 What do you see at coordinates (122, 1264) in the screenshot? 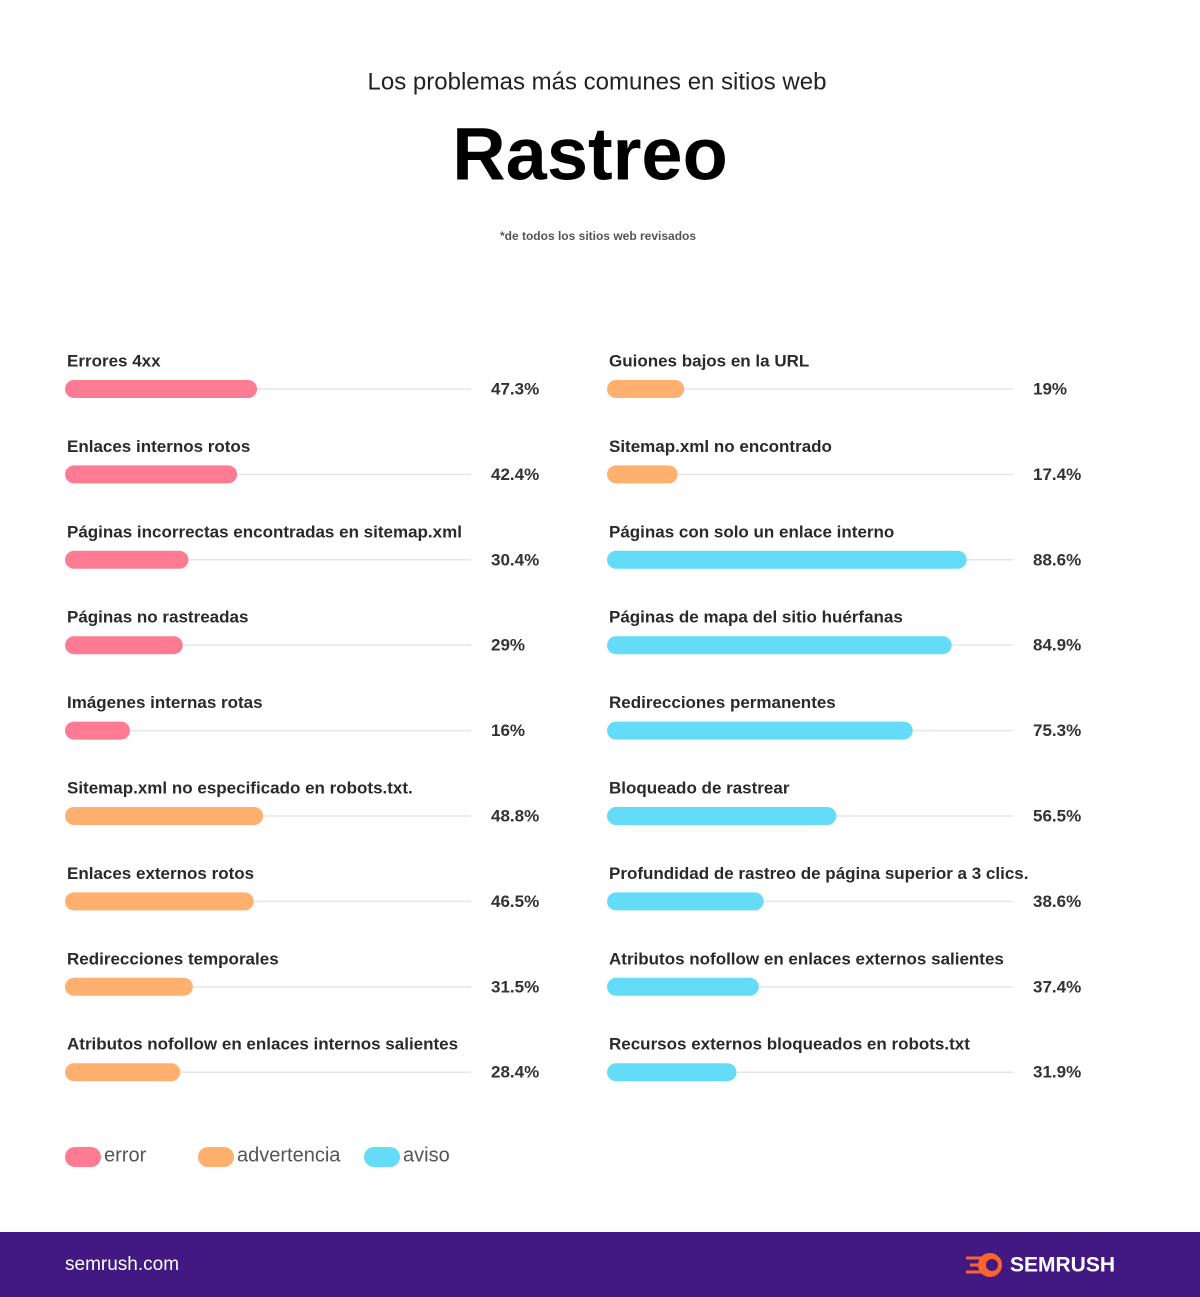
I see `footer-site: semrush.com` at bounding box center [122, 1264].